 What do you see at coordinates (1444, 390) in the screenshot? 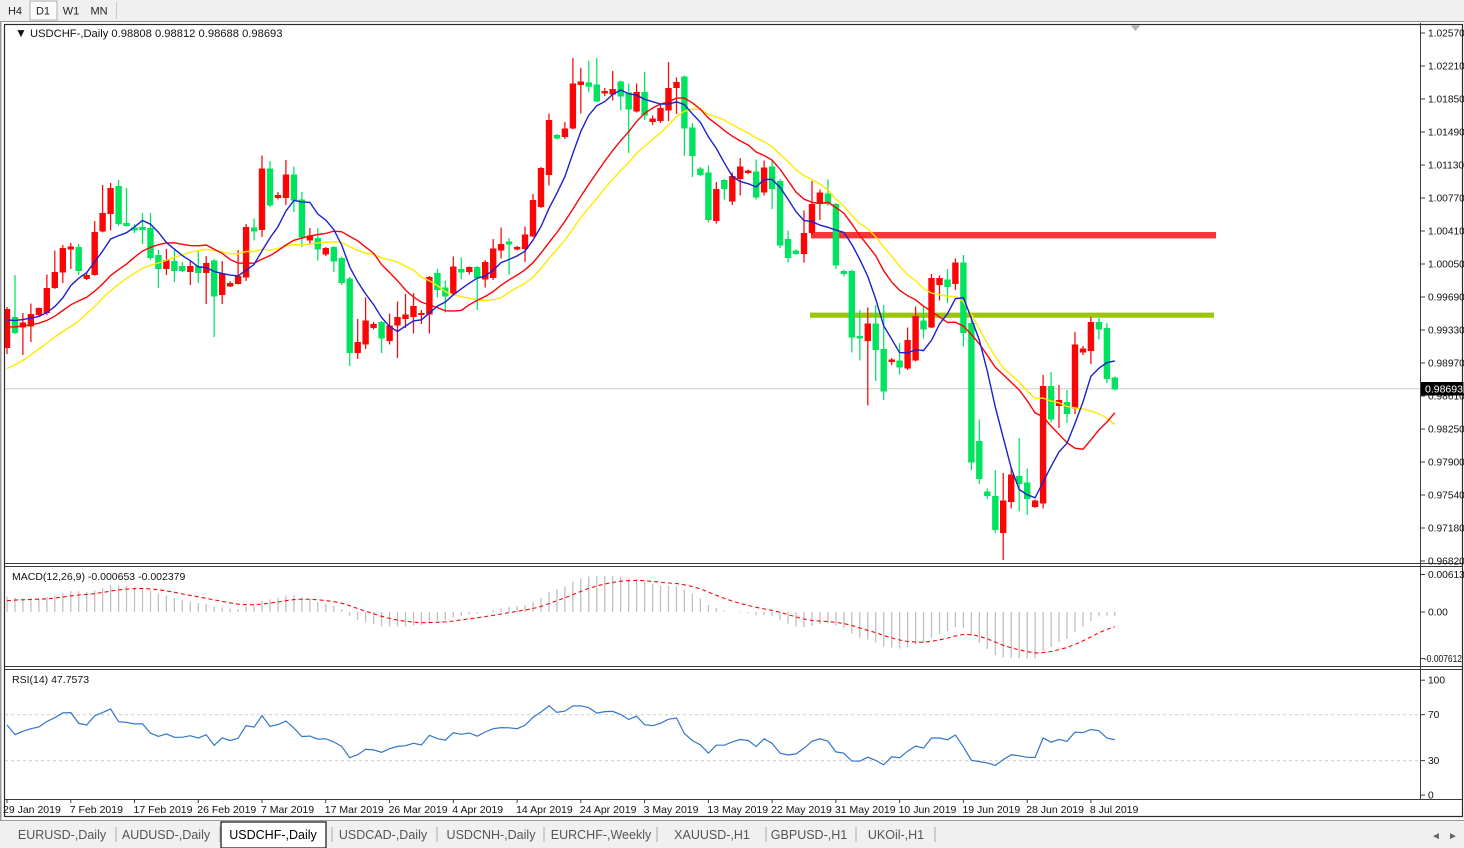
I see `svg-text: 0.98693` at bounding box center [1444, 390].